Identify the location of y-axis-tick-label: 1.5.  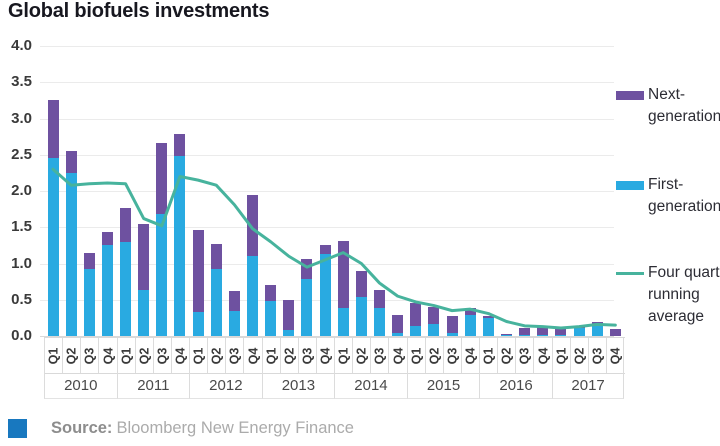
(21, 227).